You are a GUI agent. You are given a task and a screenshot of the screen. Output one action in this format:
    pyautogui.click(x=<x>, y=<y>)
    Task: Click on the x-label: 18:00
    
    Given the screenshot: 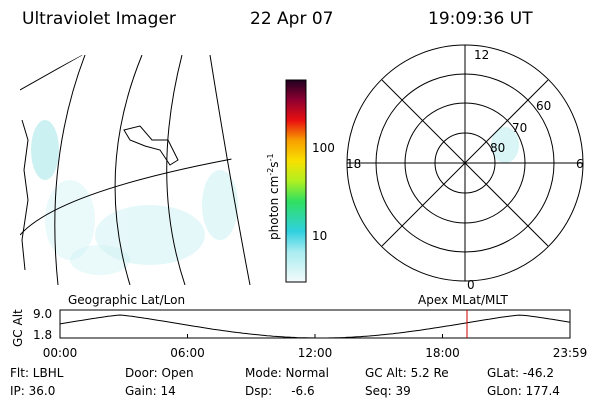 What is the action you would take?
    pyautogui.click(x=442, y=353)
    